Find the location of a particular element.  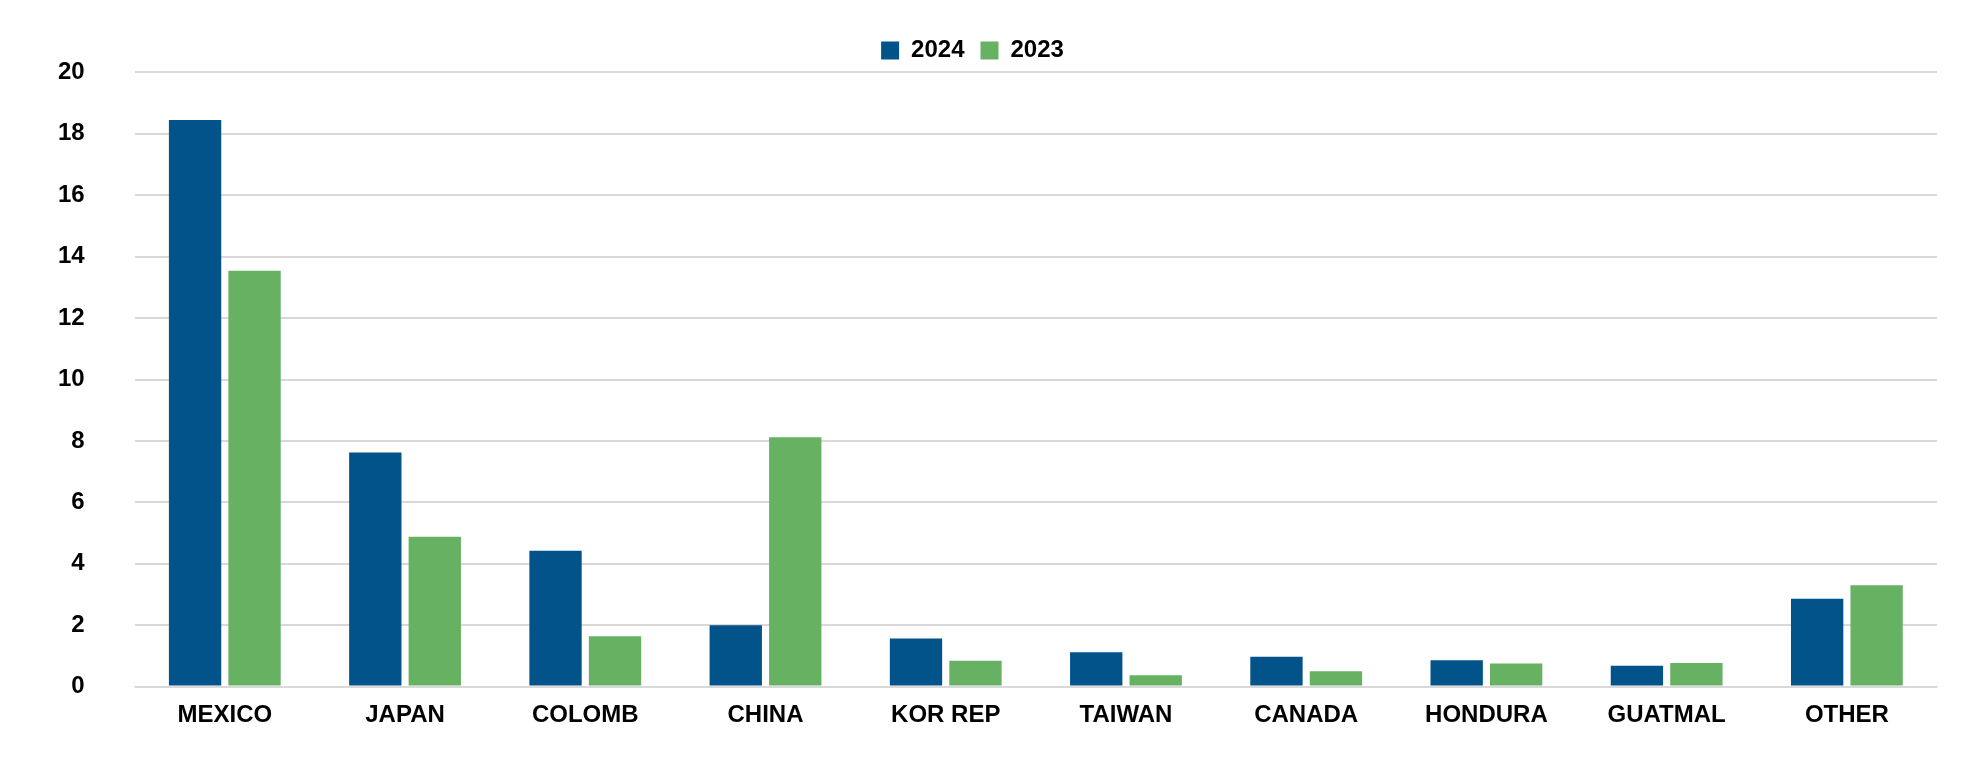

x-tick-label: CANADA is located at coordinates (1306, 713).